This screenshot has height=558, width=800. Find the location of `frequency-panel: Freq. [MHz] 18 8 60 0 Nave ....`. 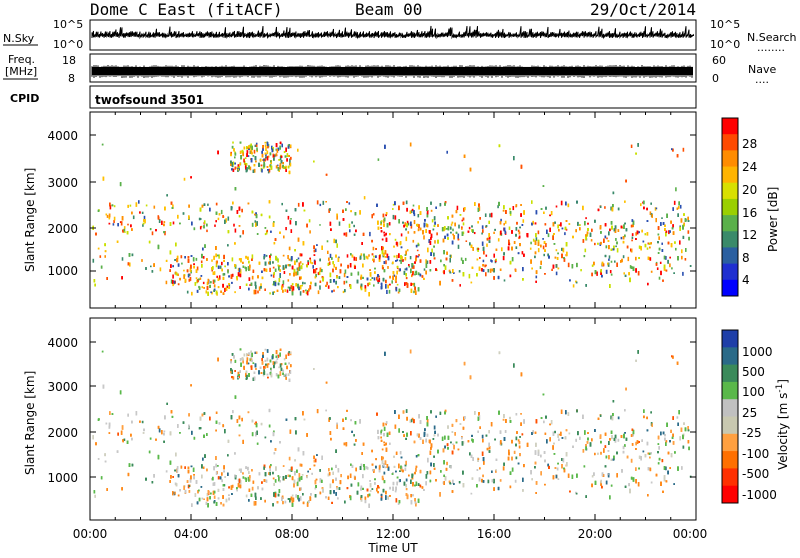

frequency-panel: Freq. [MHz] 18 8 60 0 Nave .... is located at coordinates (389, 69).